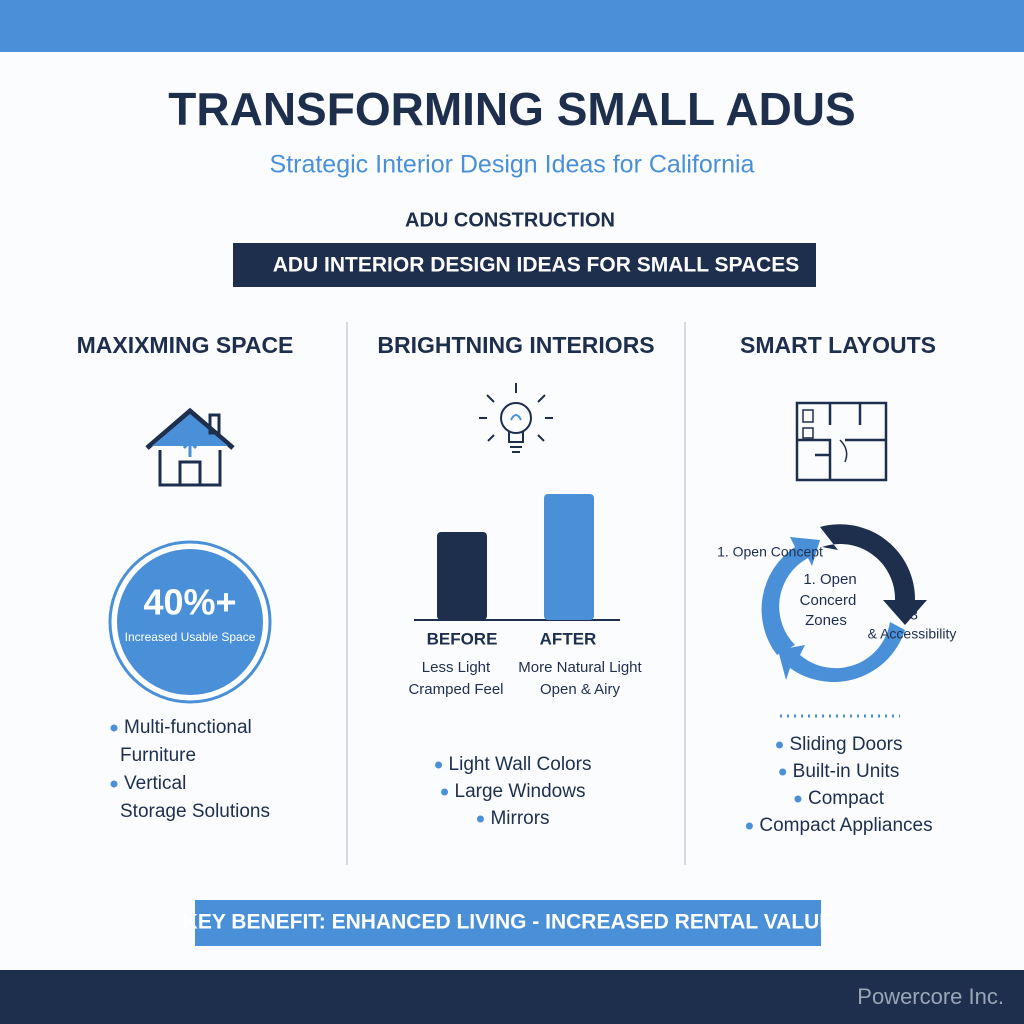  What do you see at coordinates (912, 634) in the screenshot?
I see `cycle-side: & Accessibility` at bounding box center [912, 634].